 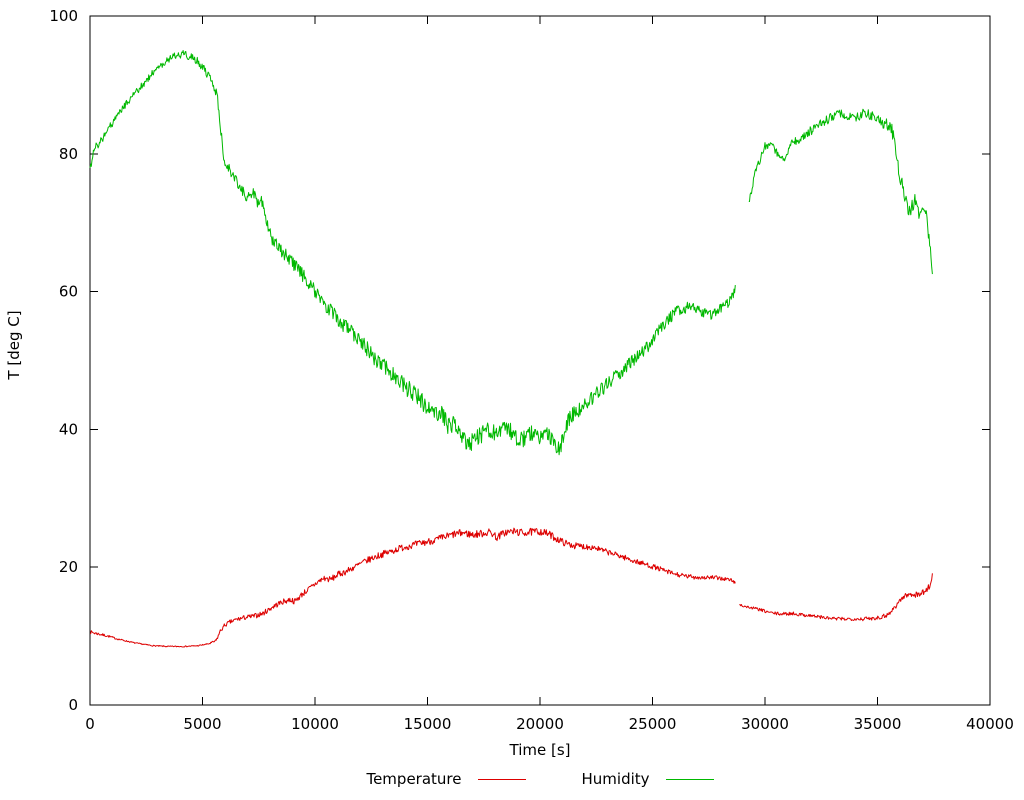 What do you see at coordinates (990, 724) in the screenshot?
I see `svg-text: 40000` at bounding box center [990, 724].